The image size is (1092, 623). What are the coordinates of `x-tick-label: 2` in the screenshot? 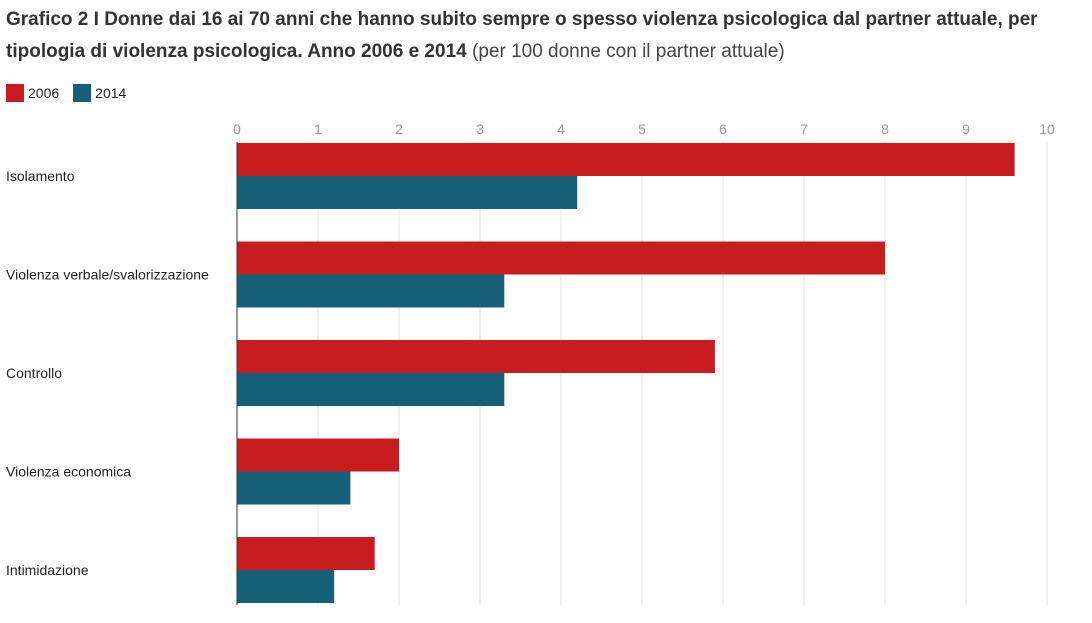 It's located at (399, 129).